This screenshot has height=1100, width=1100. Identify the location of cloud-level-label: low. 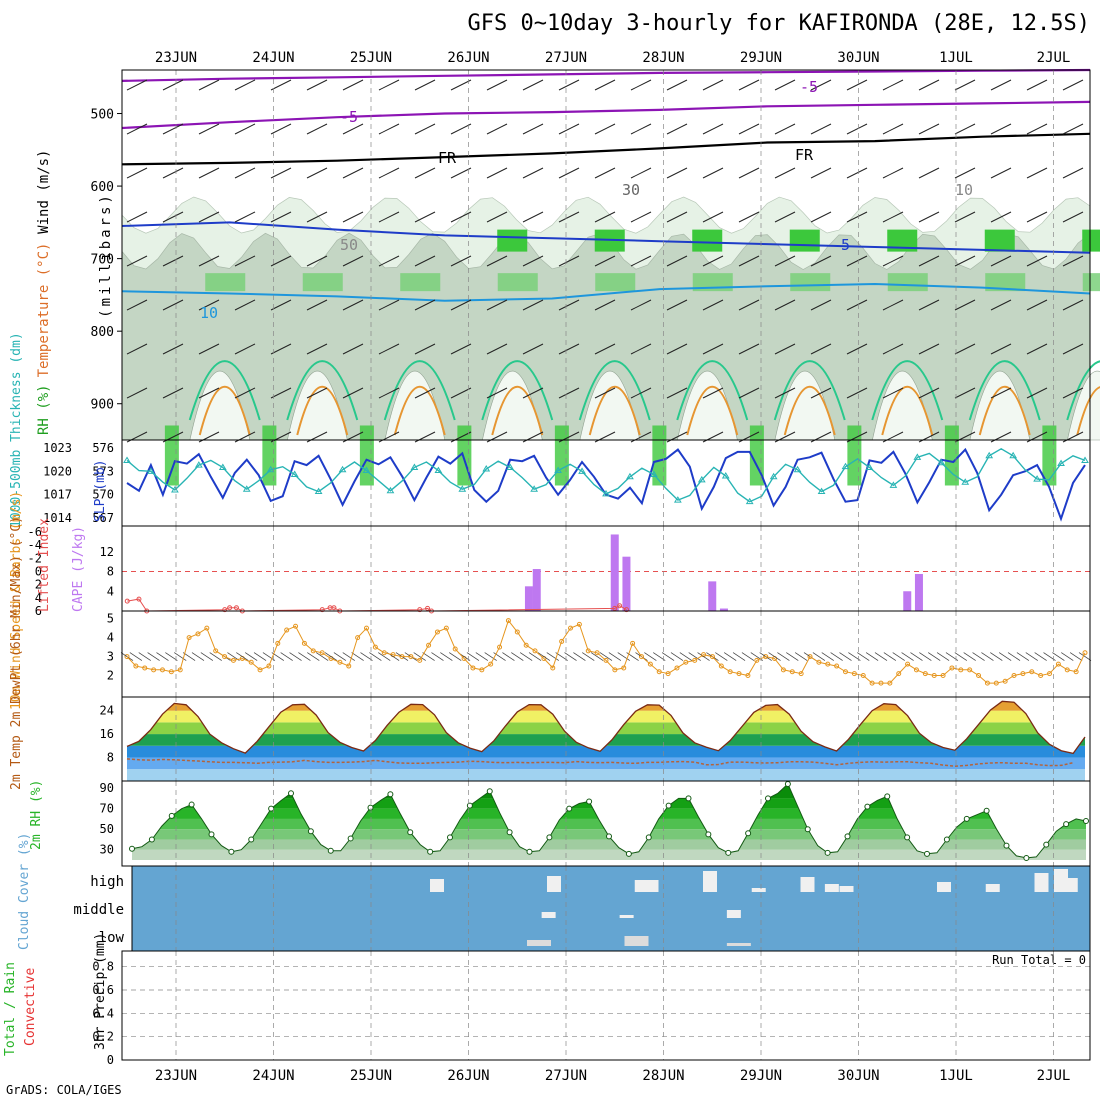
(112, 938).